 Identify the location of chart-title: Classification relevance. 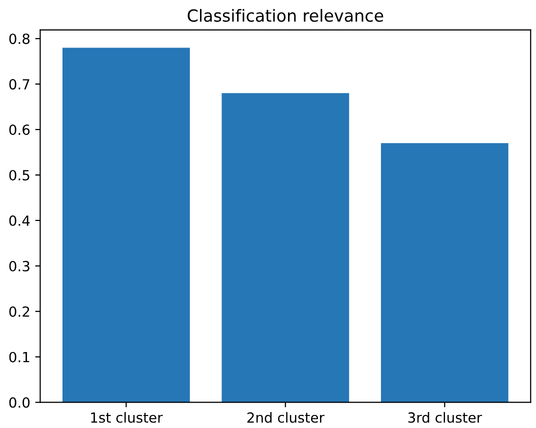
(286, 15).